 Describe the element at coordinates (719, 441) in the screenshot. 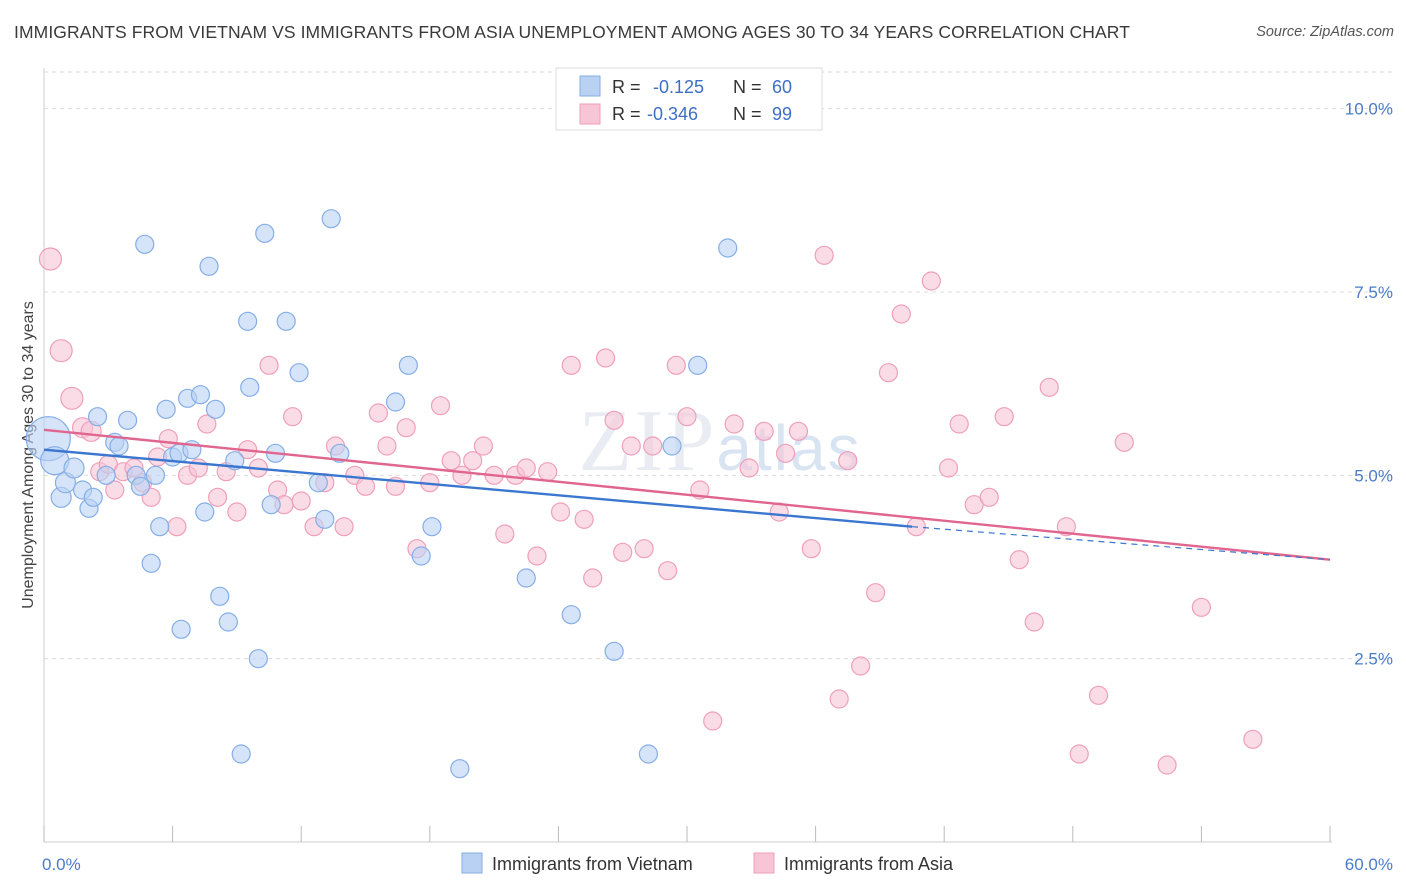

I see `watermark: ZIPatlas` at that location.